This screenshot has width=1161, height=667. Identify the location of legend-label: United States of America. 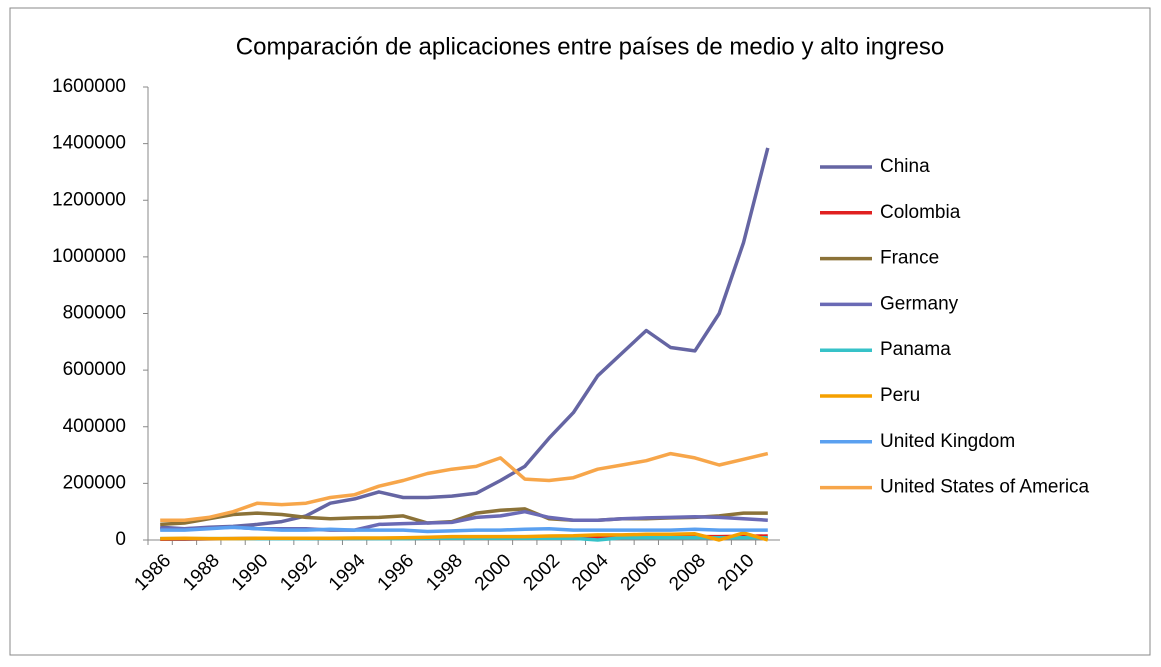
(985, 487).